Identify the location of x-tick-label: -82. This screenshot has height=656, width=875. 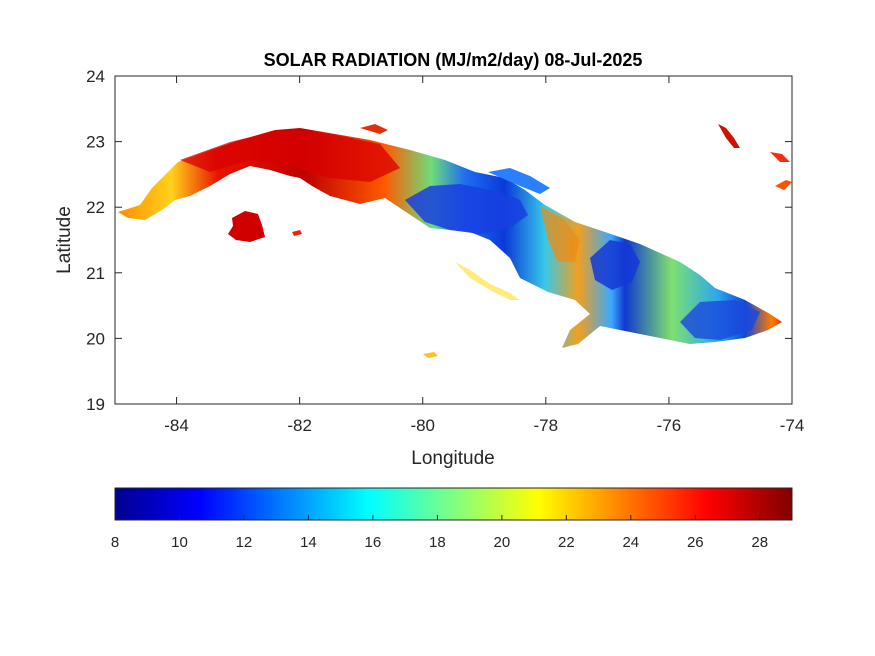
(299, 425).